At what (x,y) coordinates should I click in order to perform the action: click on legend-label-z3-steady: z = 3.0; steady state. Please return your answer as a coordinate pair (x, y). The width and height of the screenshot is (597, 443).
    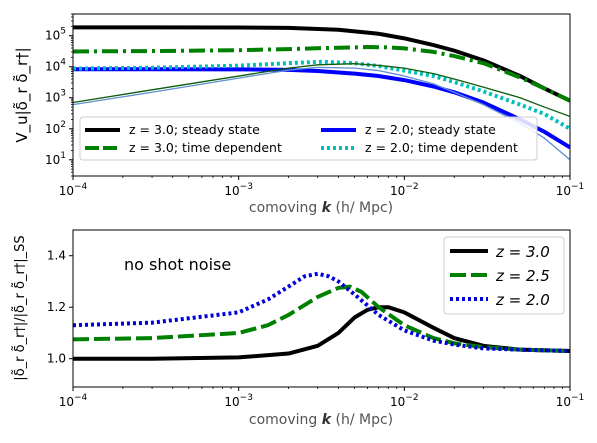
    Looking at the image, I should click on (194, 129).